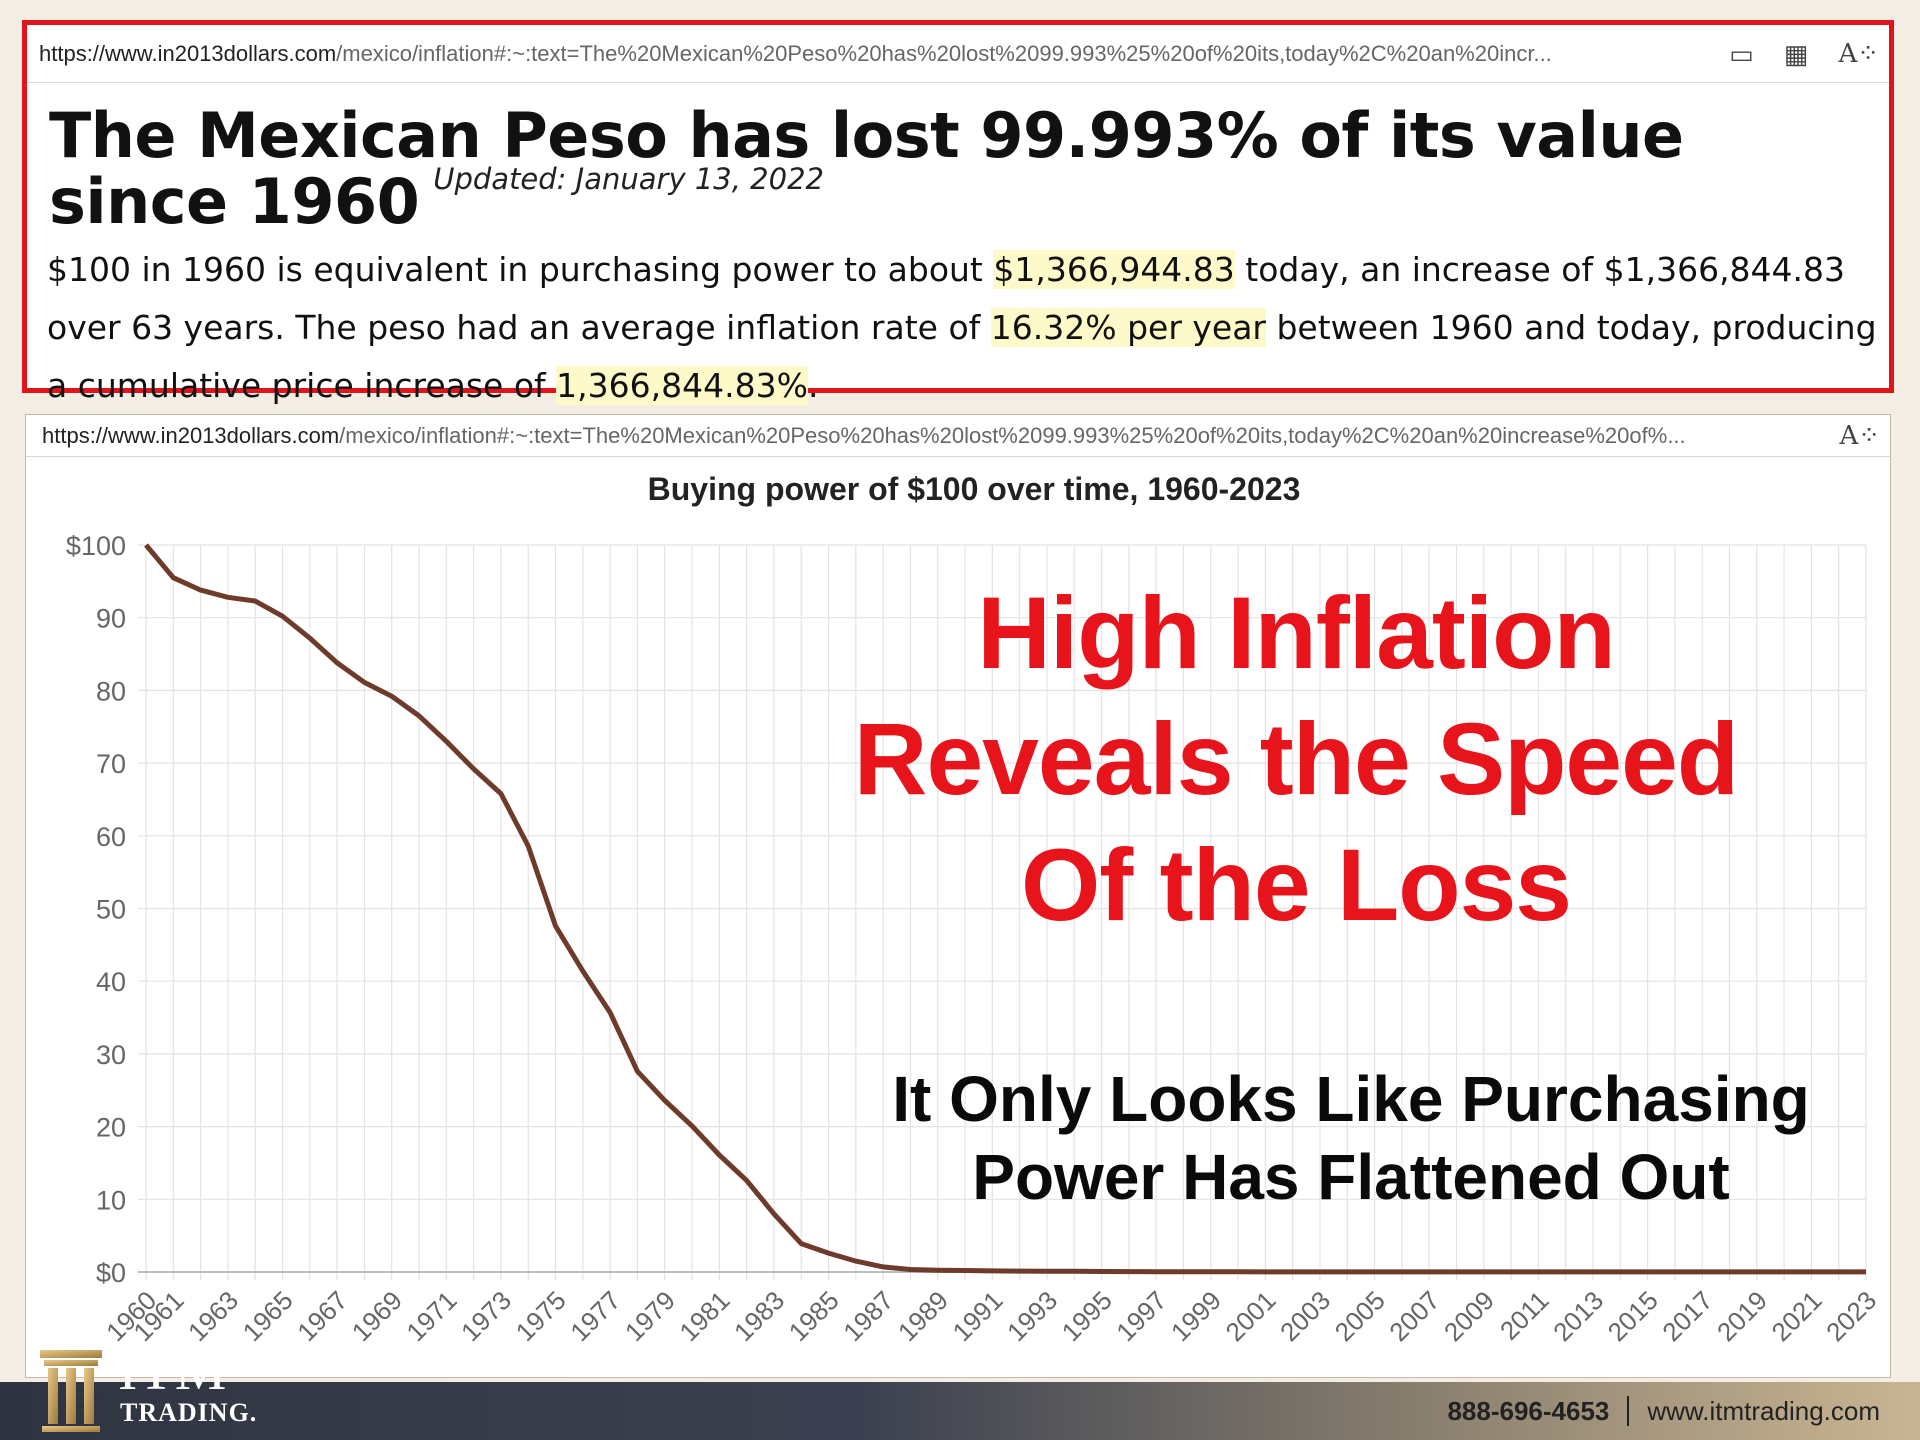 The image size is (1920, 1440). What do you see at coordinates (1763, 1410) in the screenshot?
I see `website-link: www.itmtrading.com` at bounding box center [1763, 1410].